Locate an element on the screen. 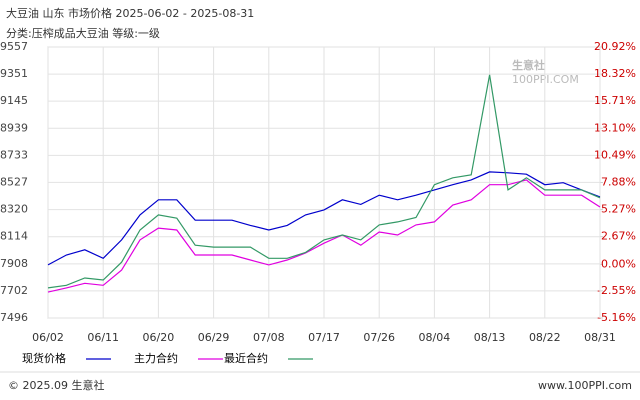 The width and height of the screenshot is (640, 400). x-tick-label: 06/20 is located at coordinates (159, 337).